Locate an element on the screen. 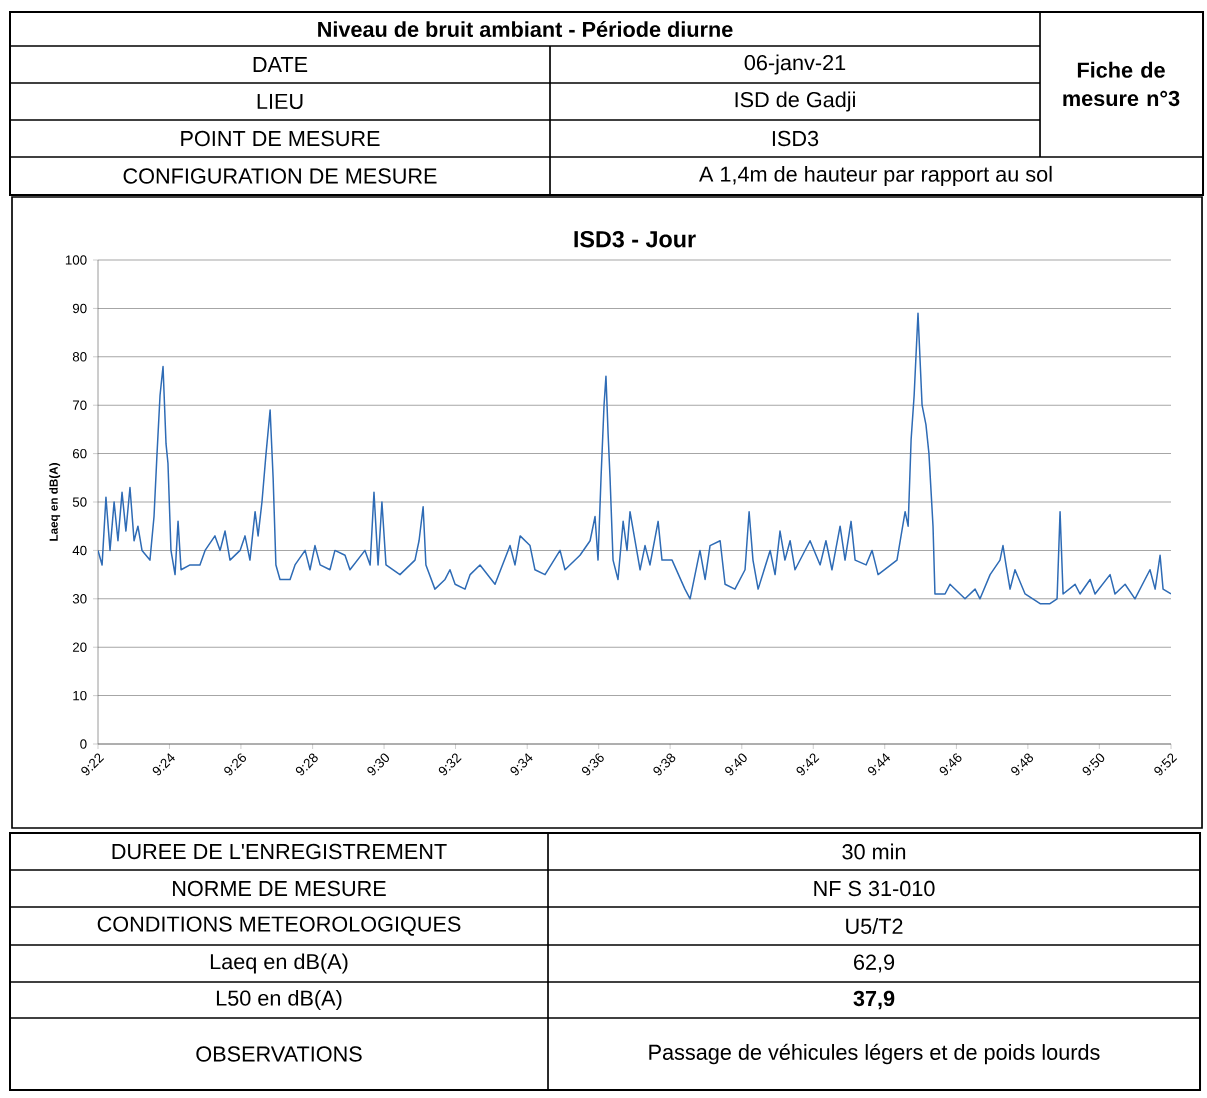 Image resolution: width=1207 pixels, height=1098 pixels. text: LIEU is located at coordinates (280, 101).